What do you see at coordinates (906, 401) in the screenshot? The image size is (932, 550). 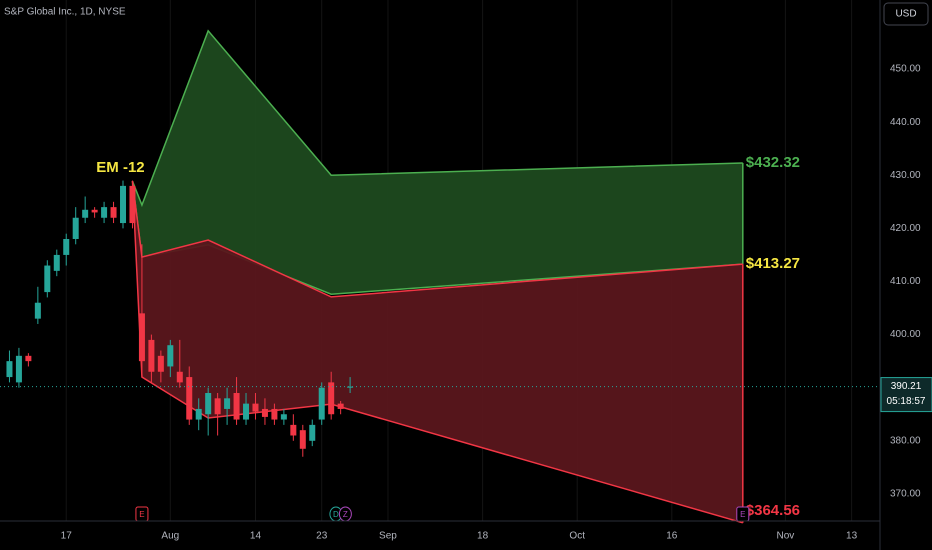 I see `countdown-label: 05:18:57` at bounding box center [906, 401].